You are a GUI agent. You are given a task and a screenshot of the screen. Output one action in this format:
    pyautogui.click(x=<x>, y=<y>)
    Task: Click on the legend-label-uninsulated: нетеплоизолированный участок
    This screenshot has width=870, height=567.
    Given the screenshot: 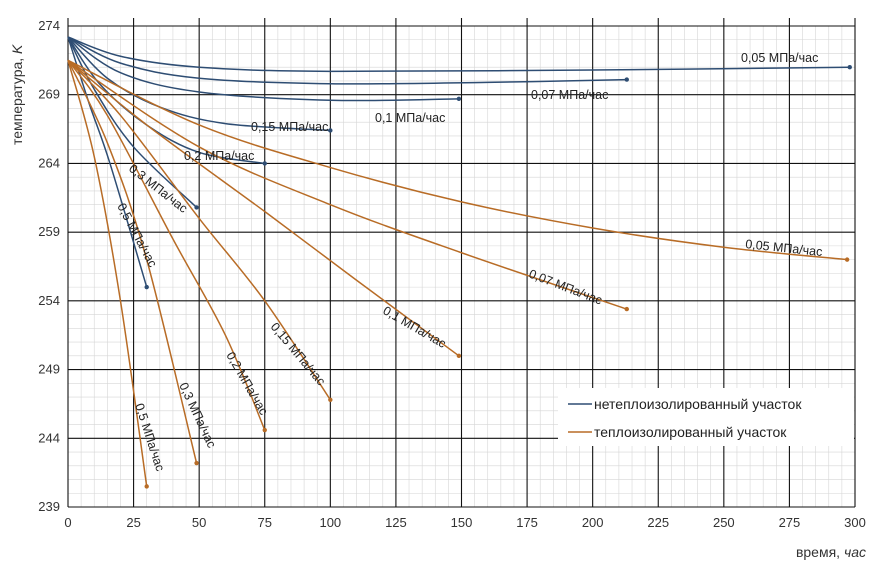 What is the action you would take?
    pyautogui.click(x=698, y=404)
    